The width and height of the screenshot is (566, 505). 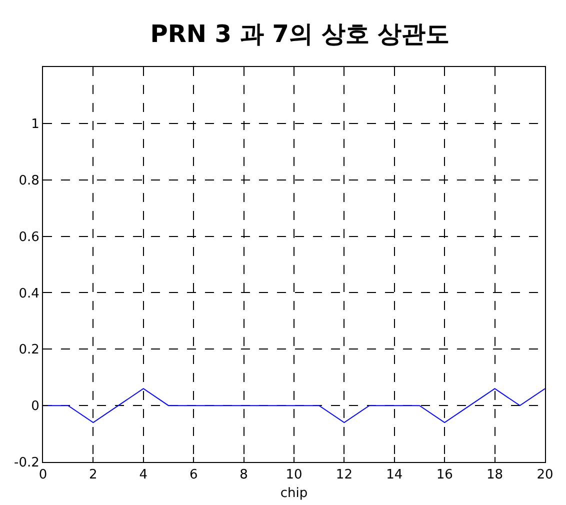 What do you see at coordinates (495, 475) in the screenshot?
I see `x-tick-label: 18` at bounding box center [495, 475].